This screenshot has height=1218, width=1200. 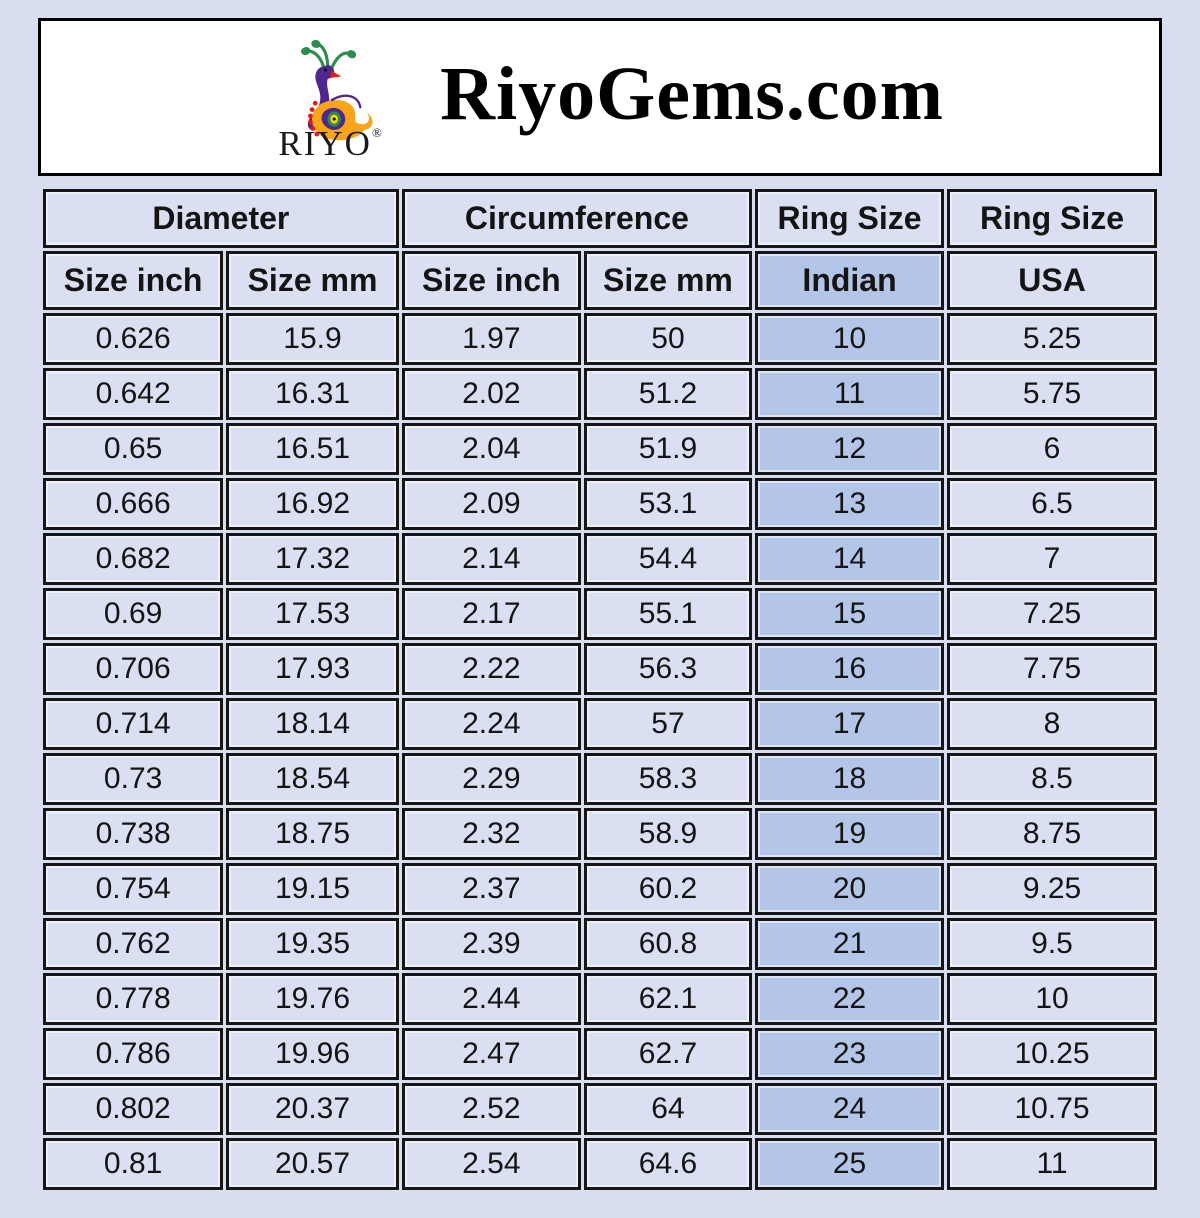 I want to click on table-row: 0.754 19.15 2.37 60.2 20 9.25, so click(x=600, y=889).